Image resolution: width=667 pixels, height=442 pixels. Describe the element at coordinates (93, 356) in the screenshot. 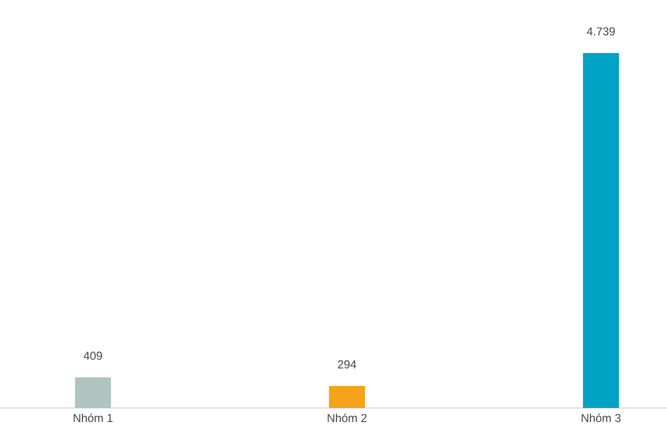

I see `data-label: 409` at that location.